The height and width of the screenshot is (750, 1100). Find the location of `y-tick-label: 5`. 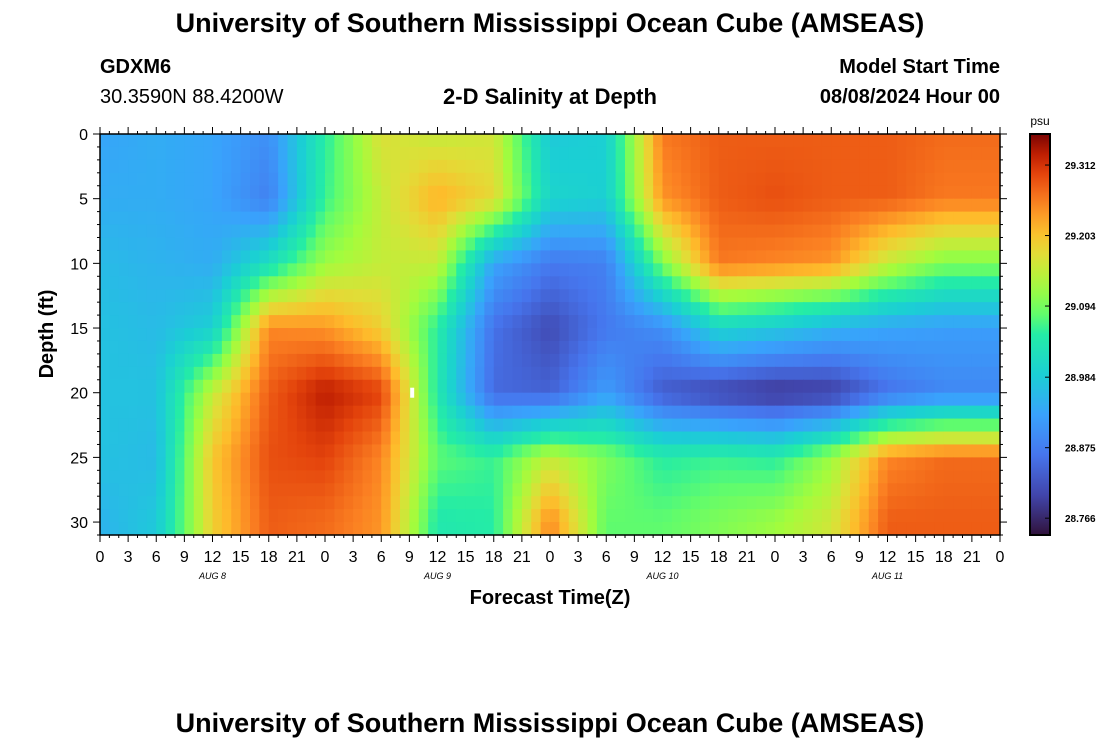

y-tick-label: 5 is located at coordinates (83, 200).